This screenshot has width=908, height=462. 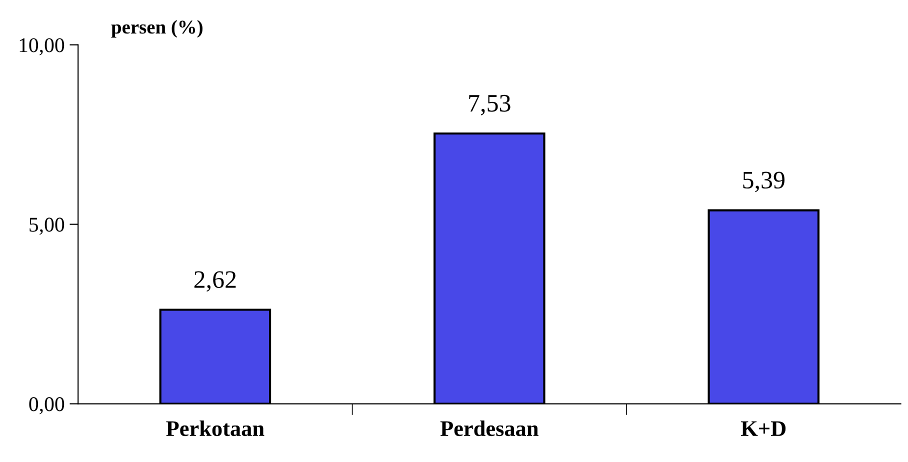 I want to click on data-label: 7,53, so click(x=489, y=105).